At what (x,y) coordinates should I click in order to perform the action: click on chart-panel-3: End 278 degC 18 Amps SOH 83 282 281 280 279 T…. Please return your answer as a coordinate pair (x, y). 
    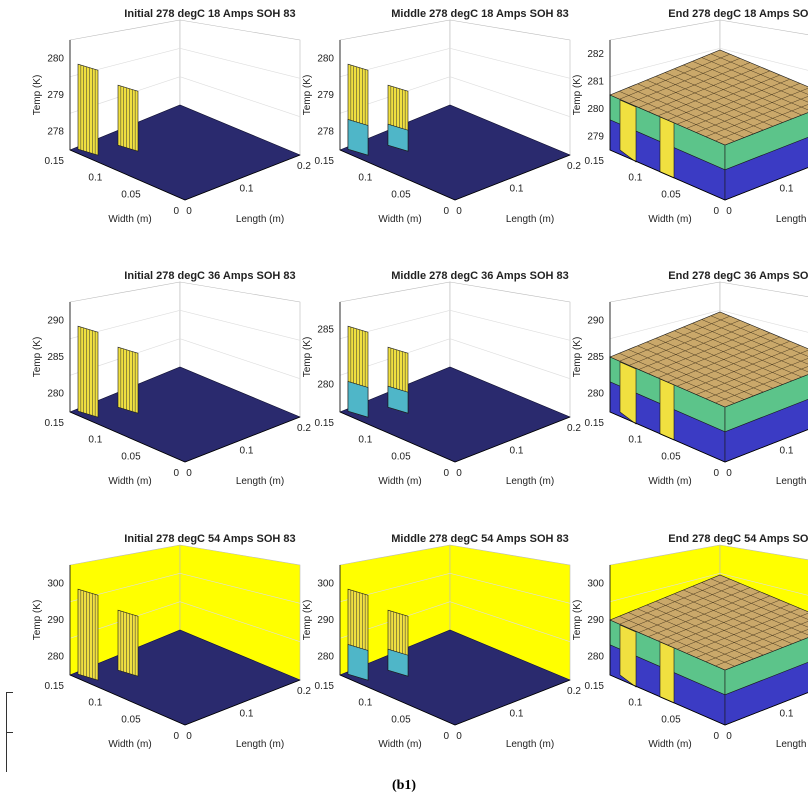
    Looking at the image, I should click on (690, 116).